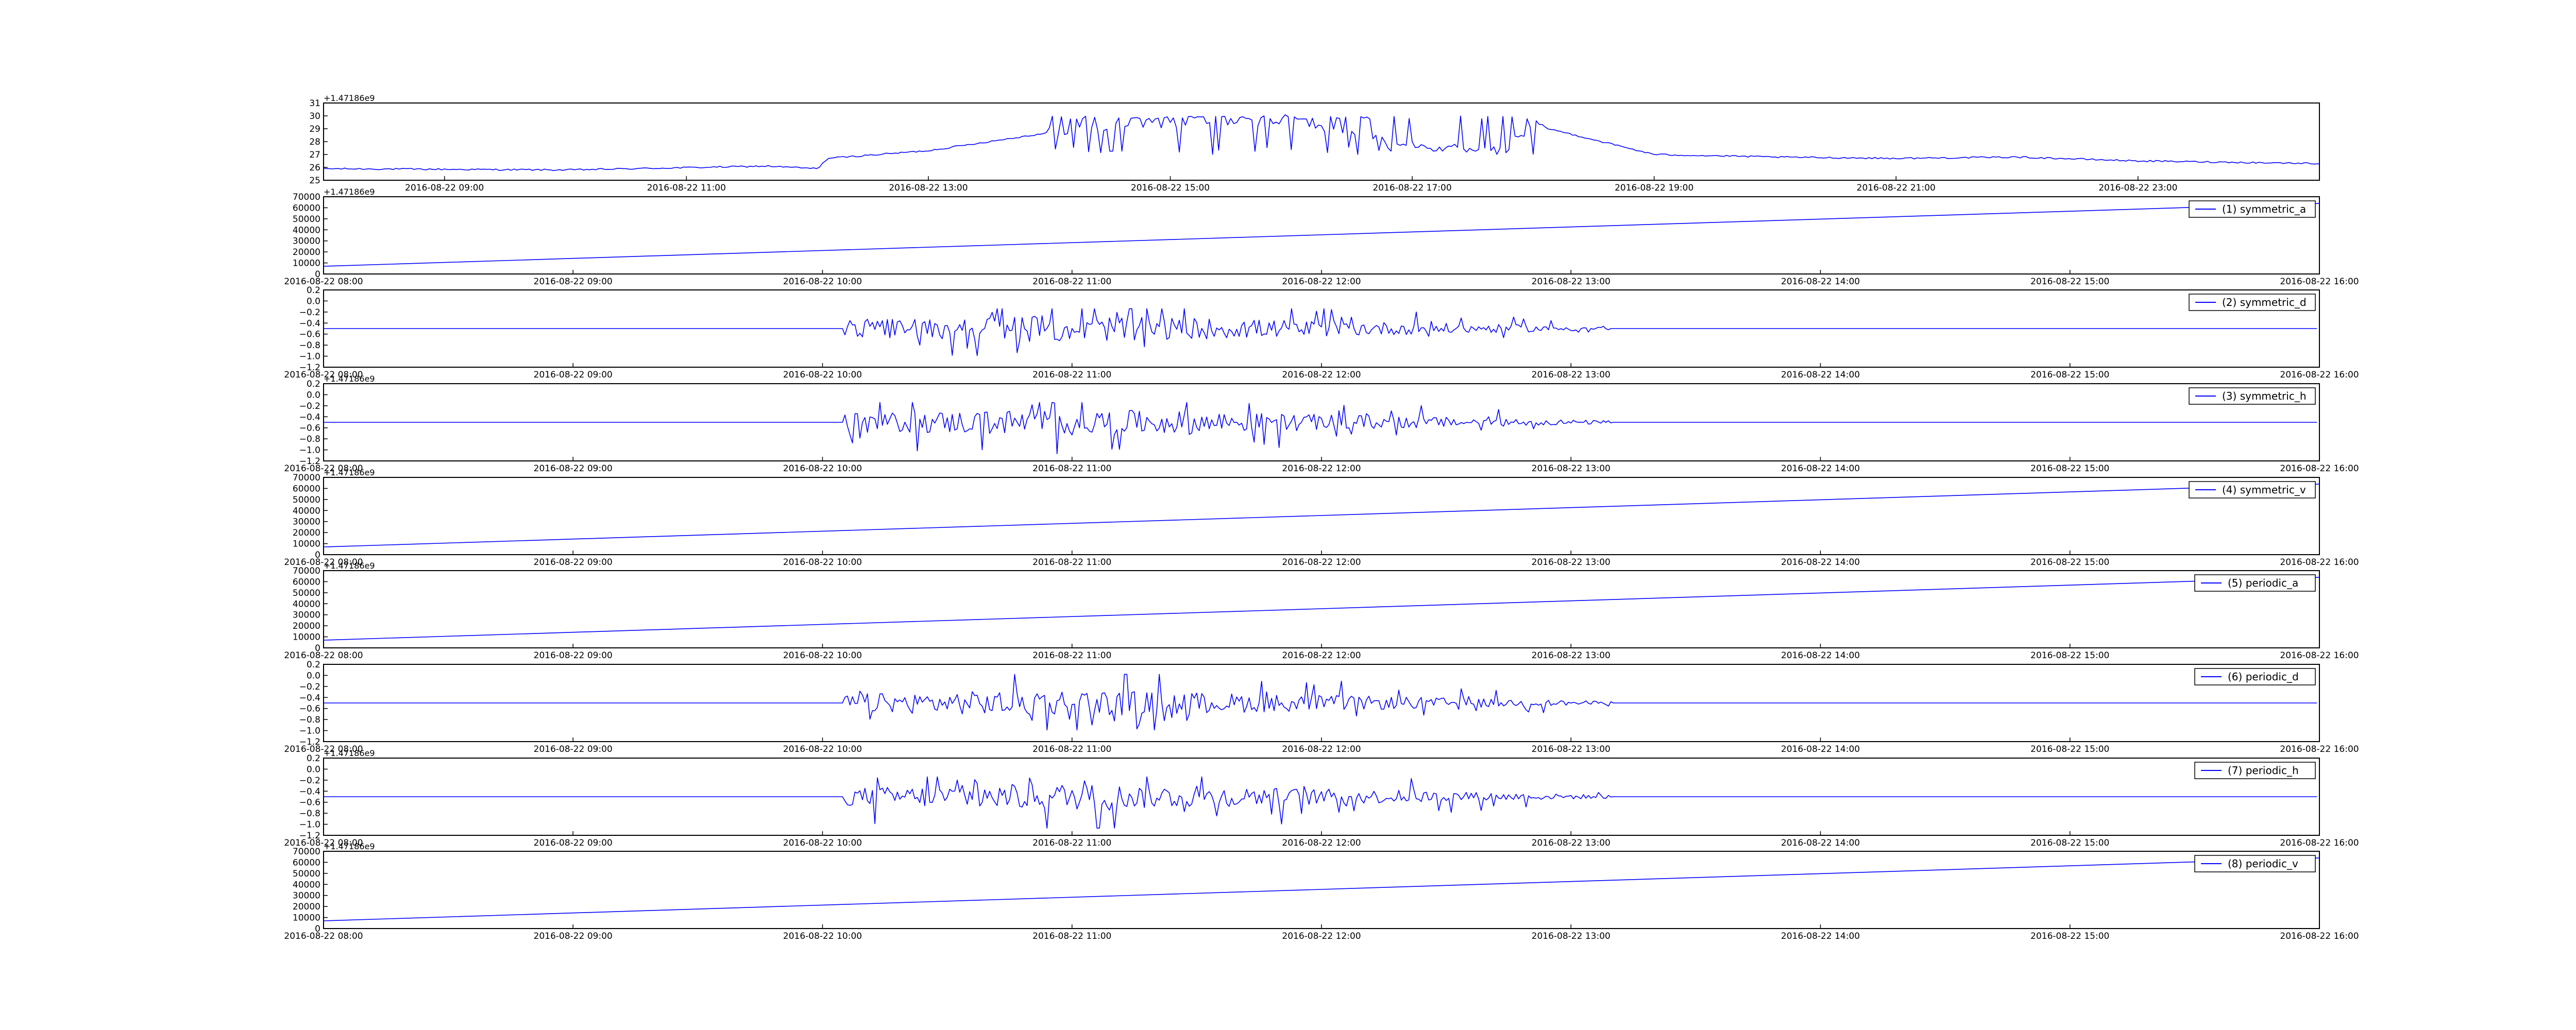  Describe the element at coordinates (314, 142) in the screenshot. I see `y-tick-label: 28` at that location.